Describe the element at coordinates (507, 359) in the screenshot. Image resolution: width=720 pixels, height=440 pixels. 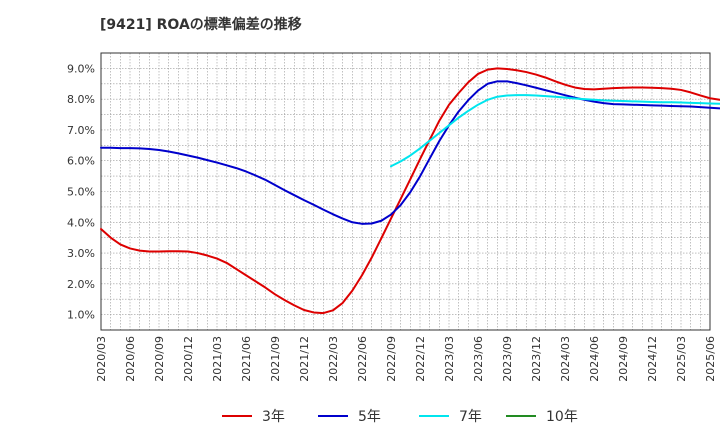
I see `x-tick-label: 2023/09` at that location.